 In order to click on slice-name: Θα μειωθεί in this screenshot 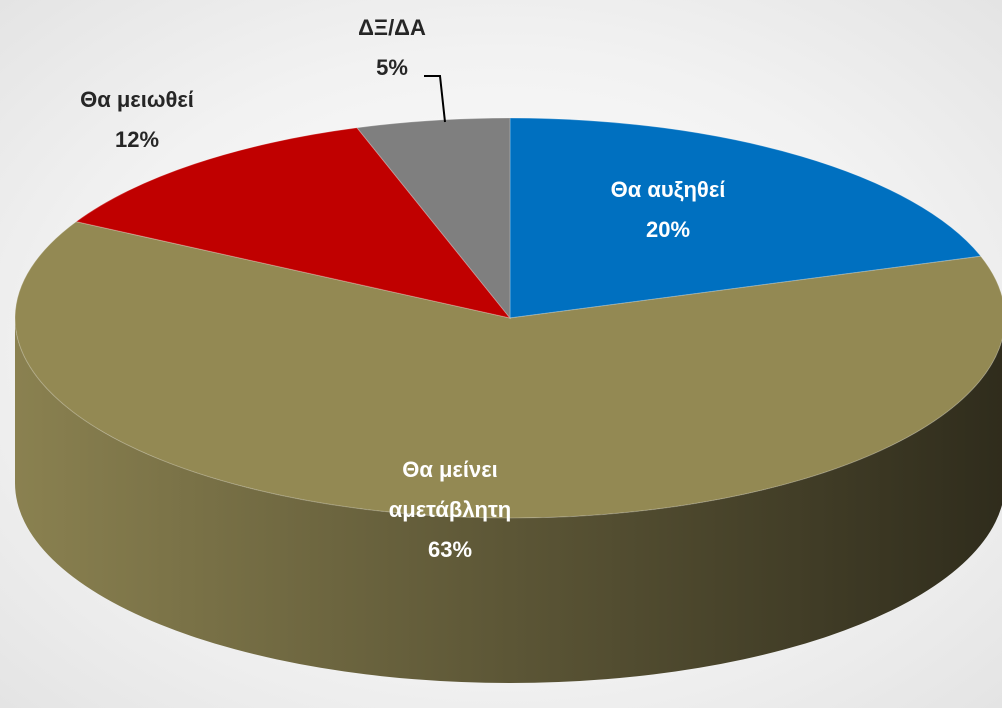, I will do `click(137, 99)`.